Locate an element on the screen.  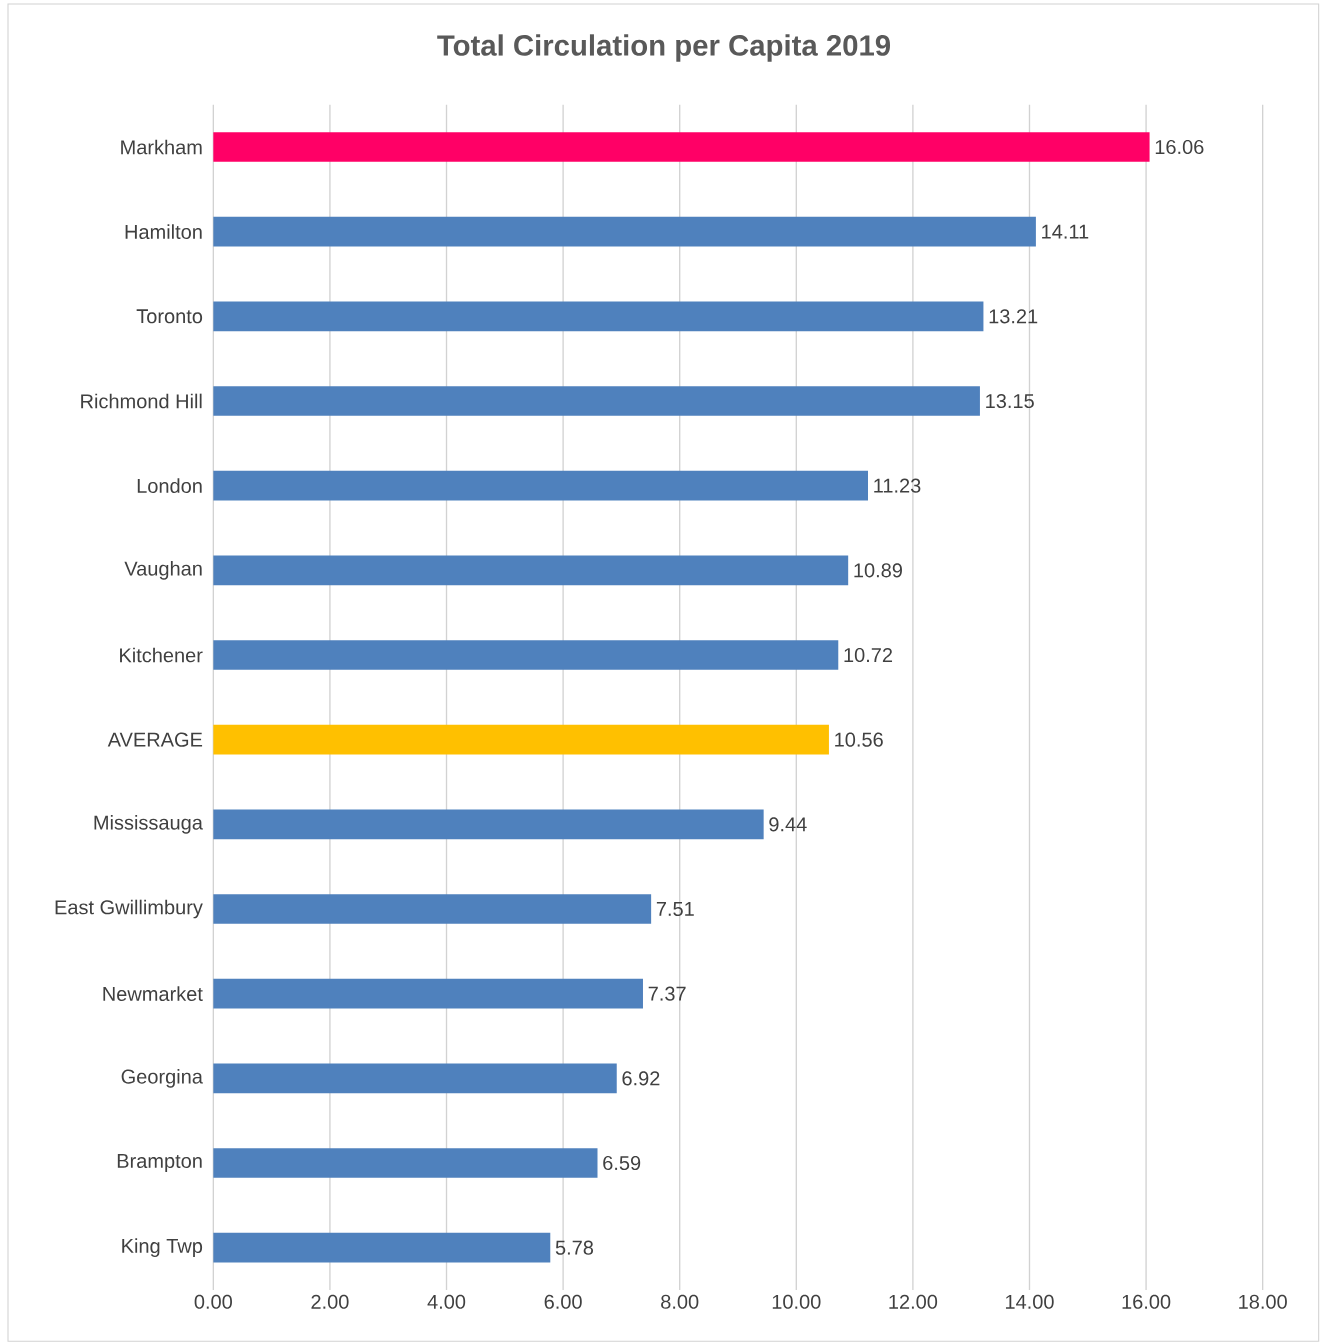
data-label: 7.51 is located at coordinates (675, 909).